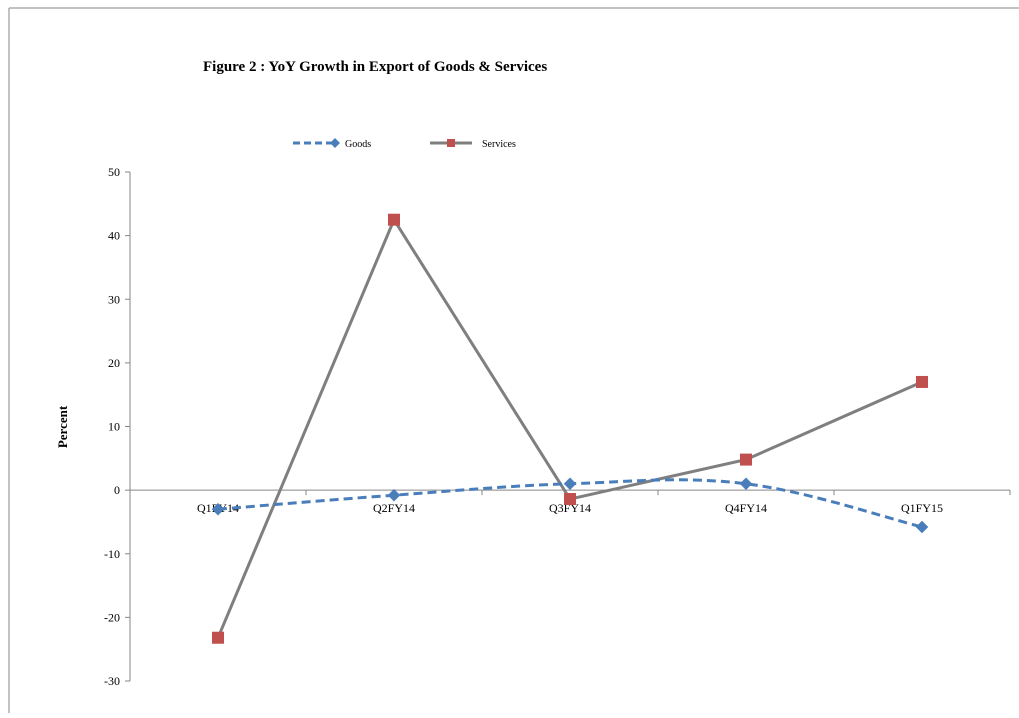  I want to click on y-tick-label: 0, so click(117, 490).